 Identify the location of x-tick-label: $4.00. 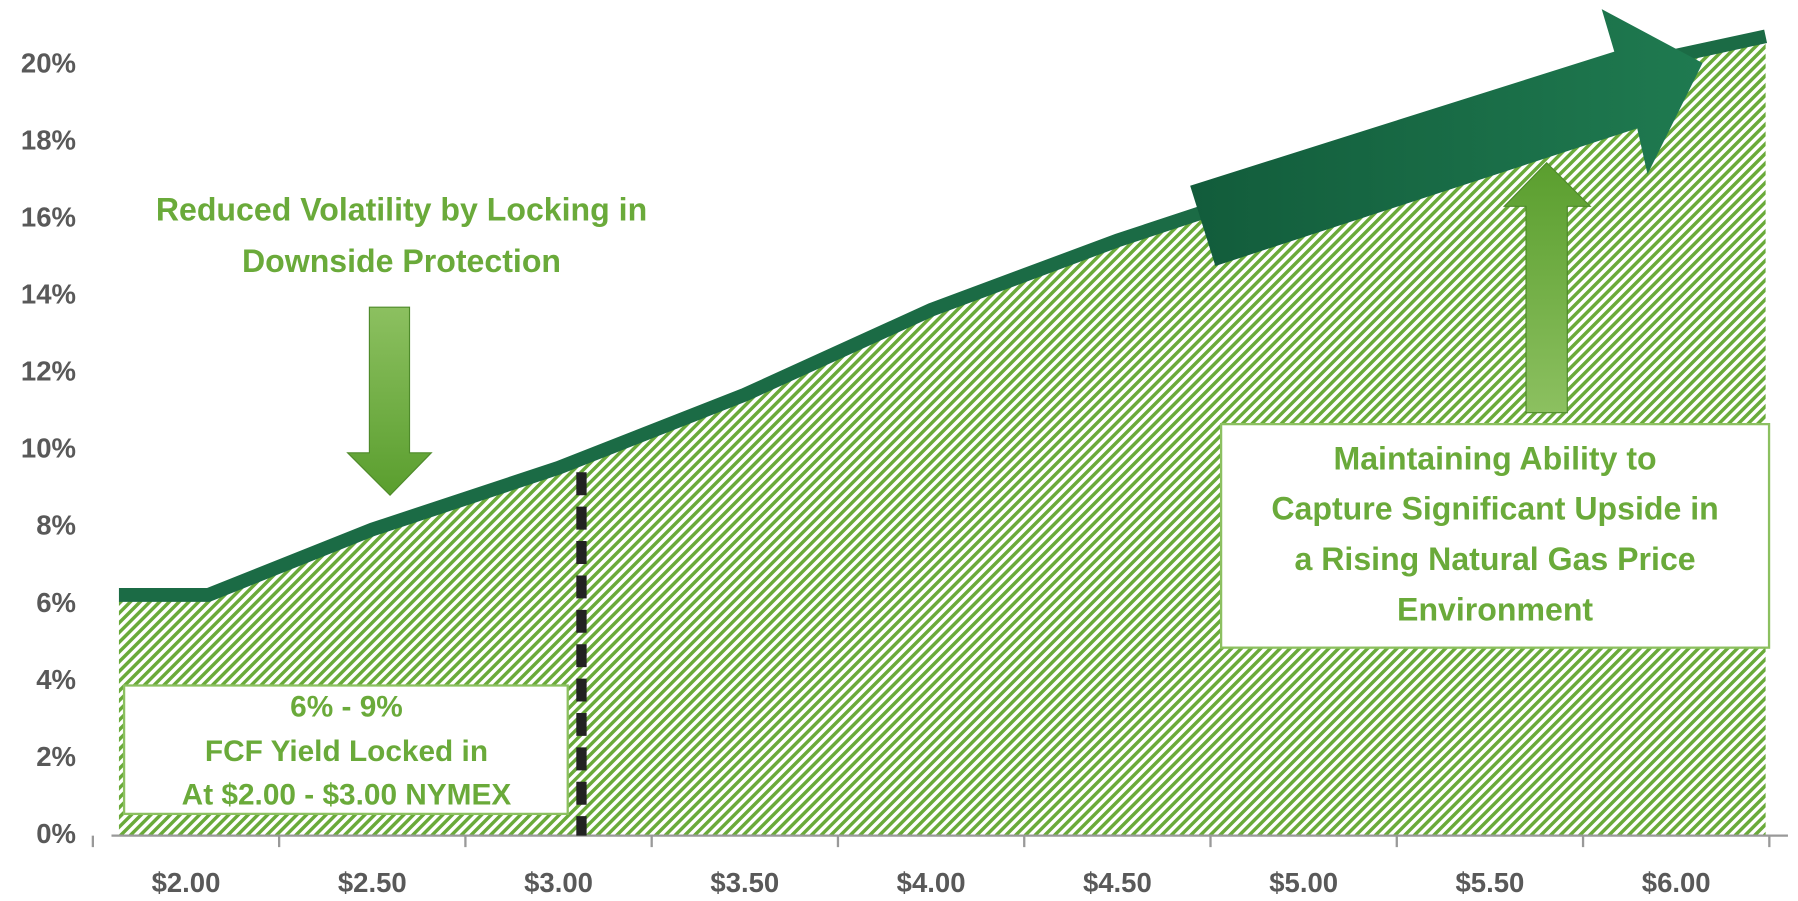
(931, 882).